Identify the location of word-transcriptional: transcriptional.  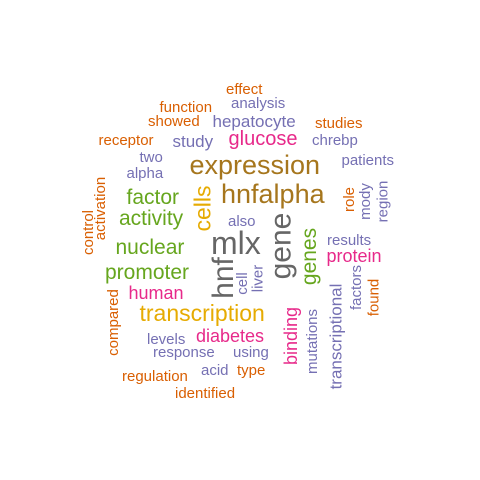
(336, 336).